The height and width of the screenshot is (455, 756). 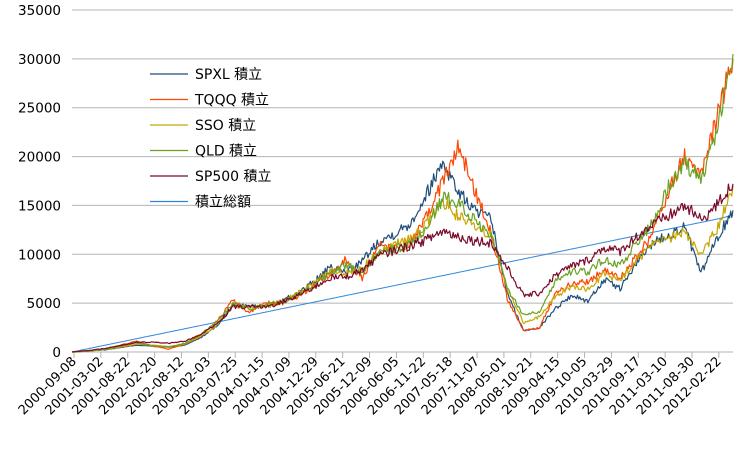 What do you see at coordinates (39, 109) in the screenshot?
I see `y-tick-label: 25000` at bounding box center [39, 109].